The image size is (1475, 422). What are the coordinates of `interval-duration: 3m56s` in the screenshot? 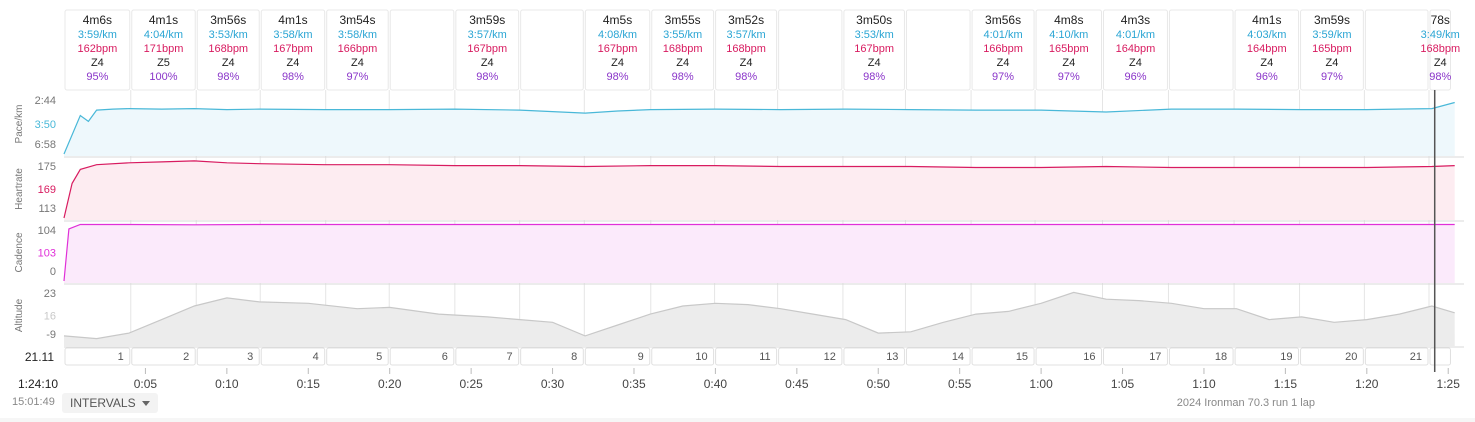 It's located at (228, 20).